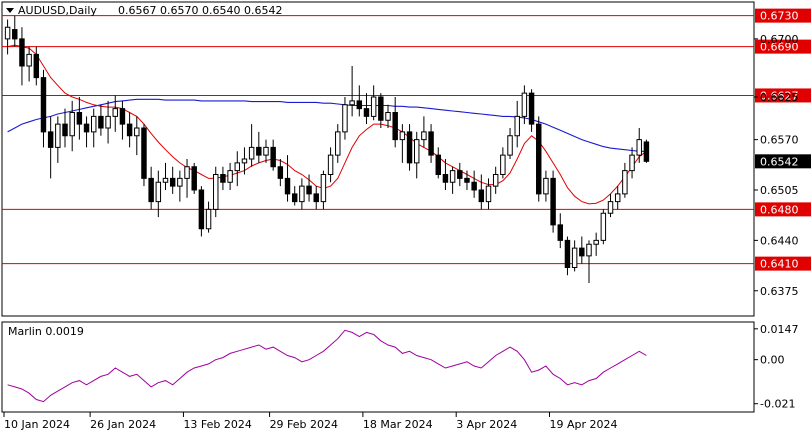 This screenshot has height=439, width=812. Describe the element at coordinates (10, 10) in the screenshot. I see `dropdown-arrow-icon` at that location.